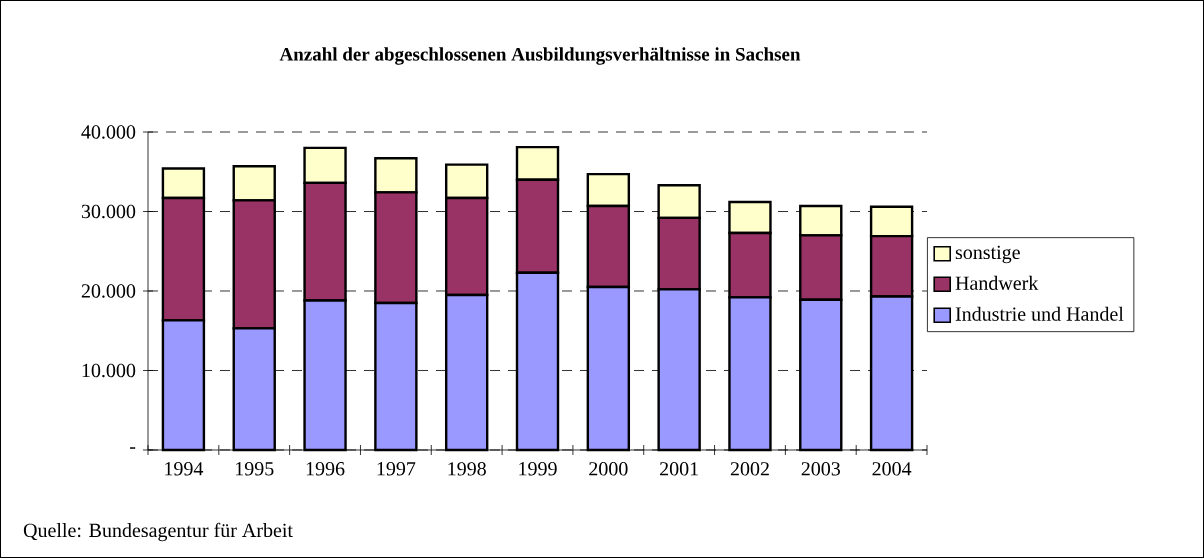 The height and width of the screenshot is (558, 1204). What do you see at coordinates (538, 469) in the screenshot?
I see `x-tick-label: 1999` at bounding box center [538, 469].